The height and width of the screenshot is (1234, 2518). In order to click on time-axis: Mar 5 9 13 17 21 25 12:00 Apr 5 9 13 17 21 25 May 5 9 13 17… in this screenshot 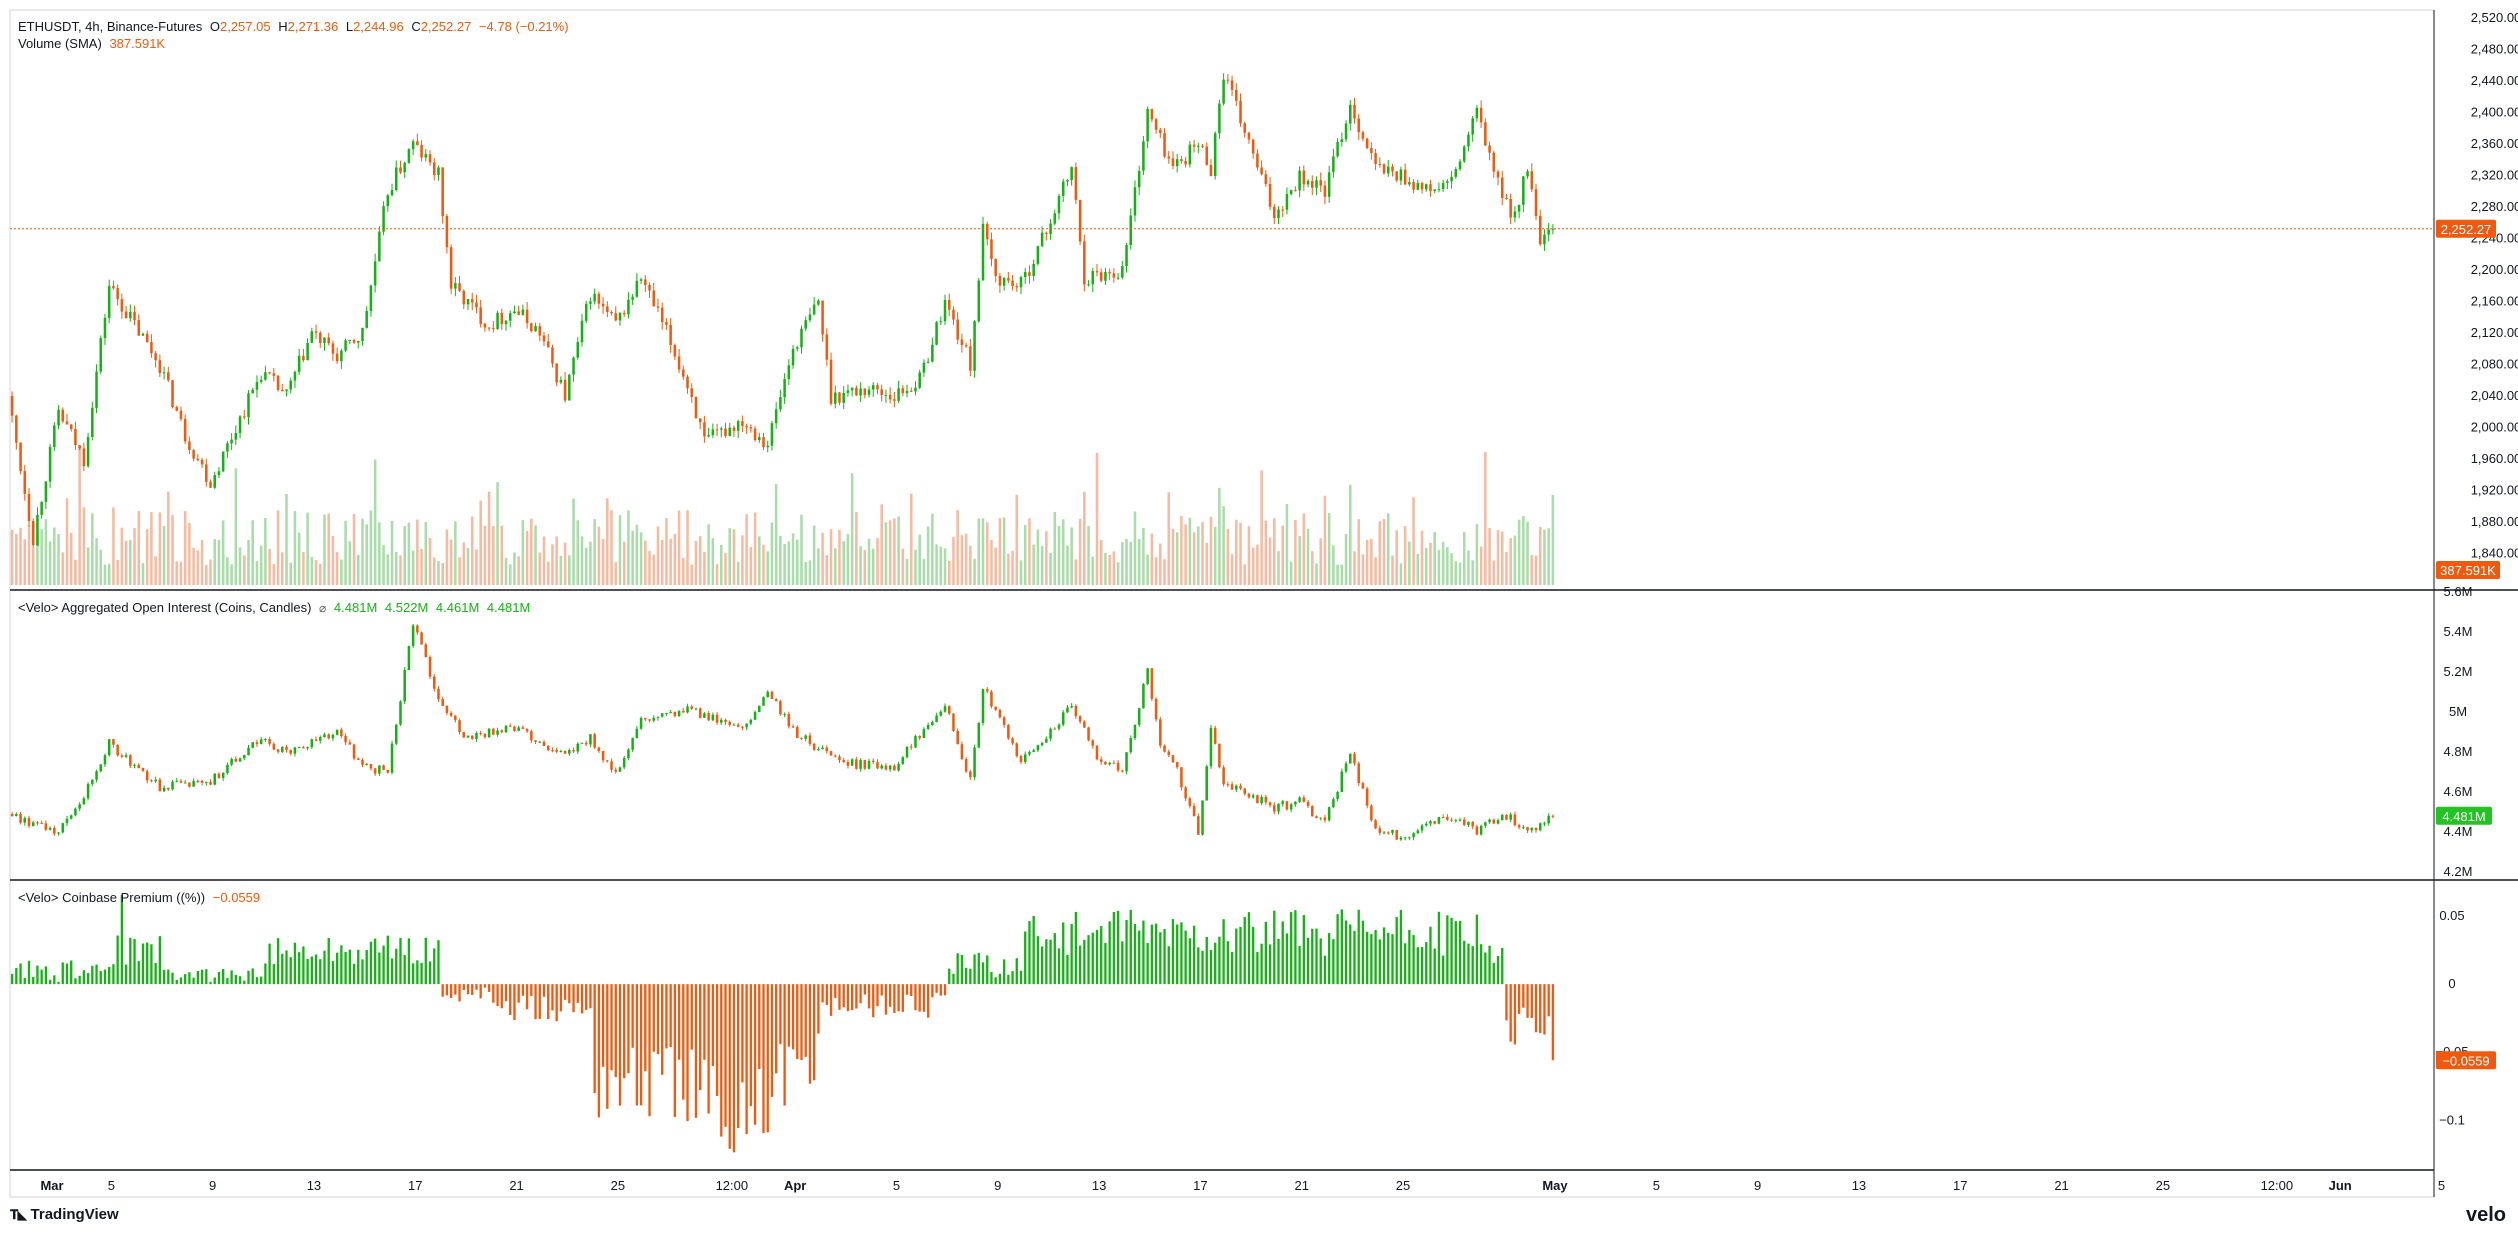, I will do `click(1242, 1185)`.